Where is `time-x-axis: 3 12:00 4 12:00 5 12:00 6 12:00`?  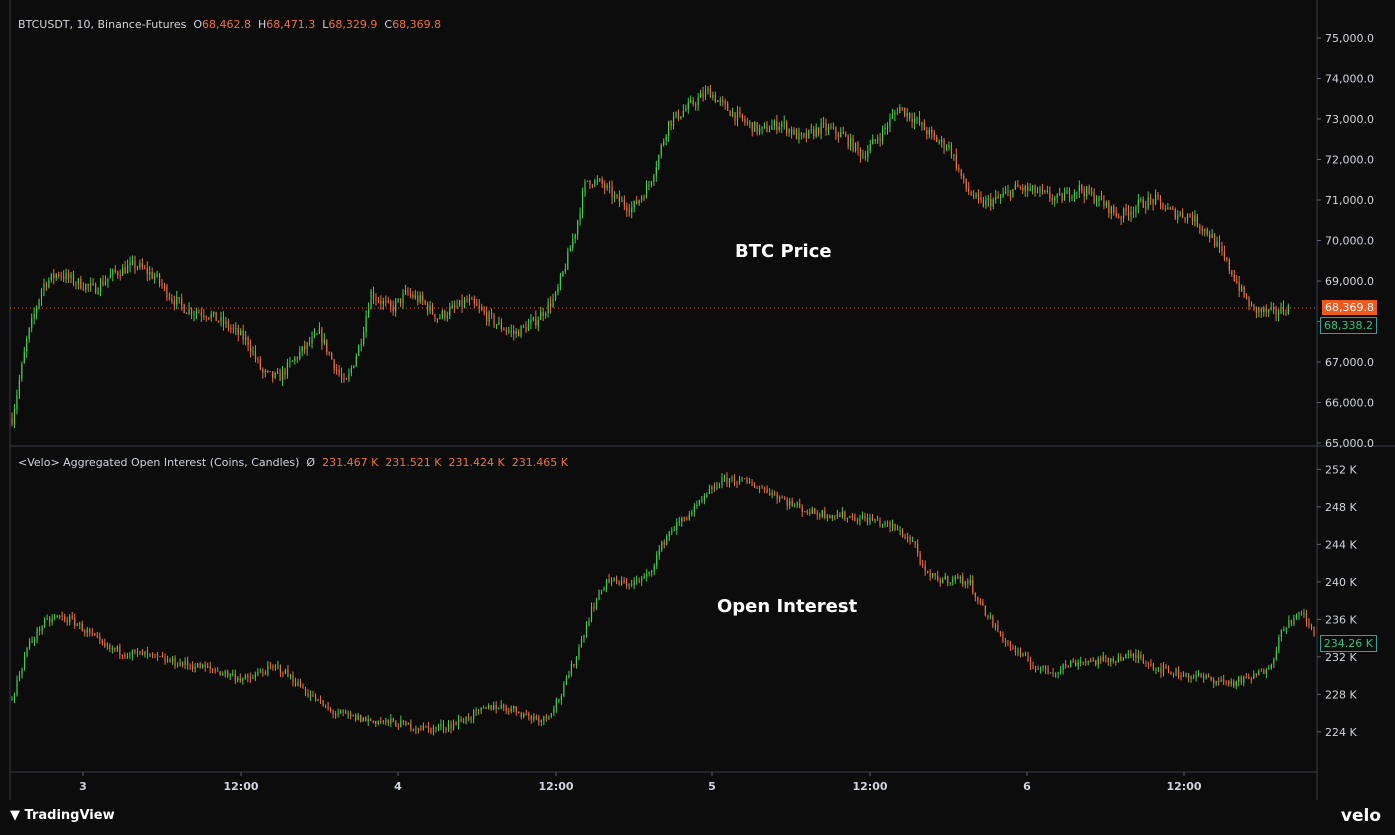
time-x-axis: 3 12:00 4 12:00 5 12:00 6 12:00 is located at coordinates (640, 782).